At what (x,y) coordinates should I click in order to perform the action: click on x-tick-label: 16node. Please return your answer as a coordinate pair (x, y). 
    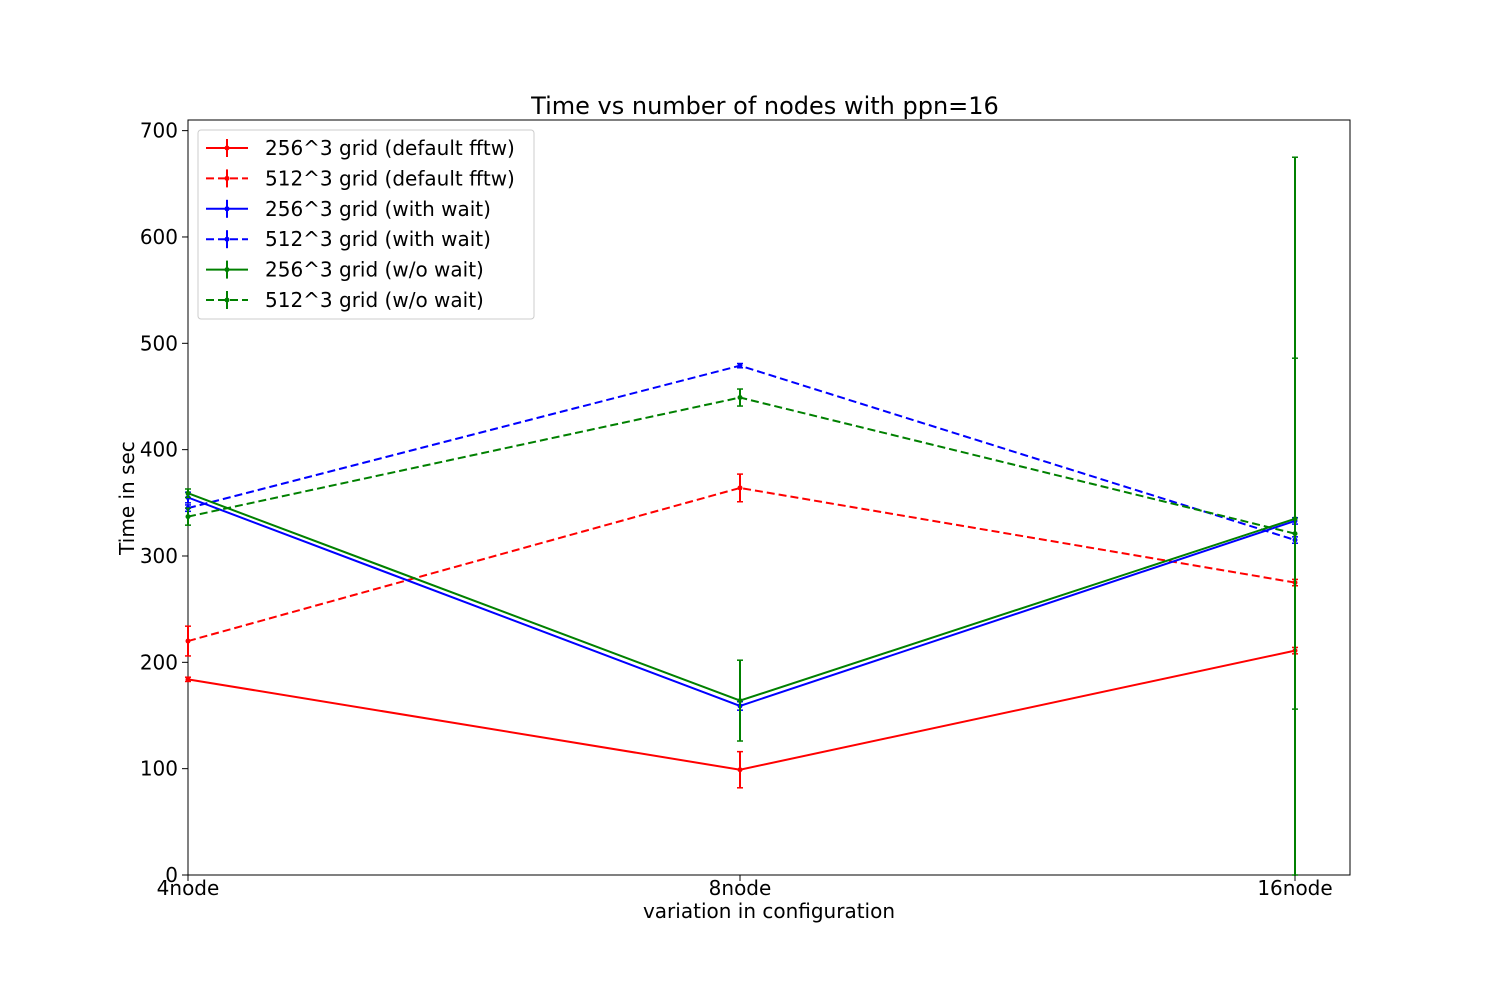
    Looking at the image, I should click on (1294, 888).